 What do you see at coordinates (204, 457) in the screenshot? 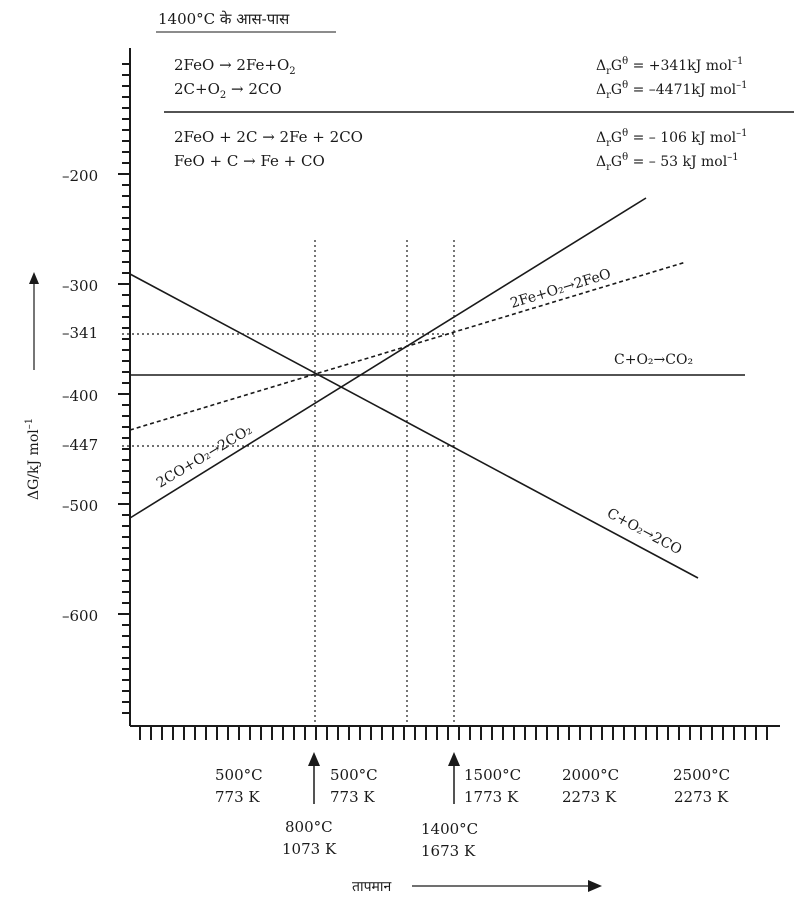
I see `series-label-2co-o2-2co2: 2CO+O₂→2CO₂` at bounding box center [204, 457].